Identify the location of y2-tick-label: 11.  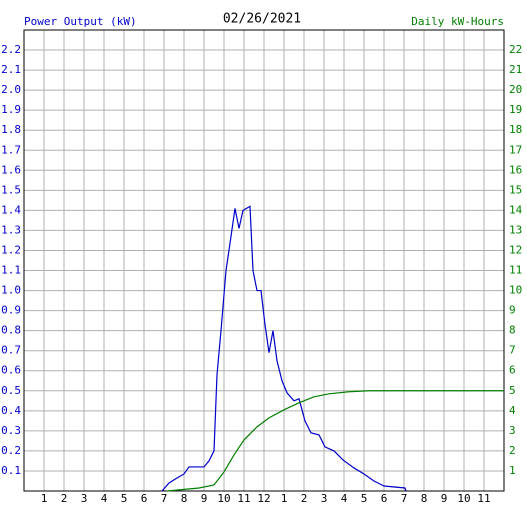
(515, 270).